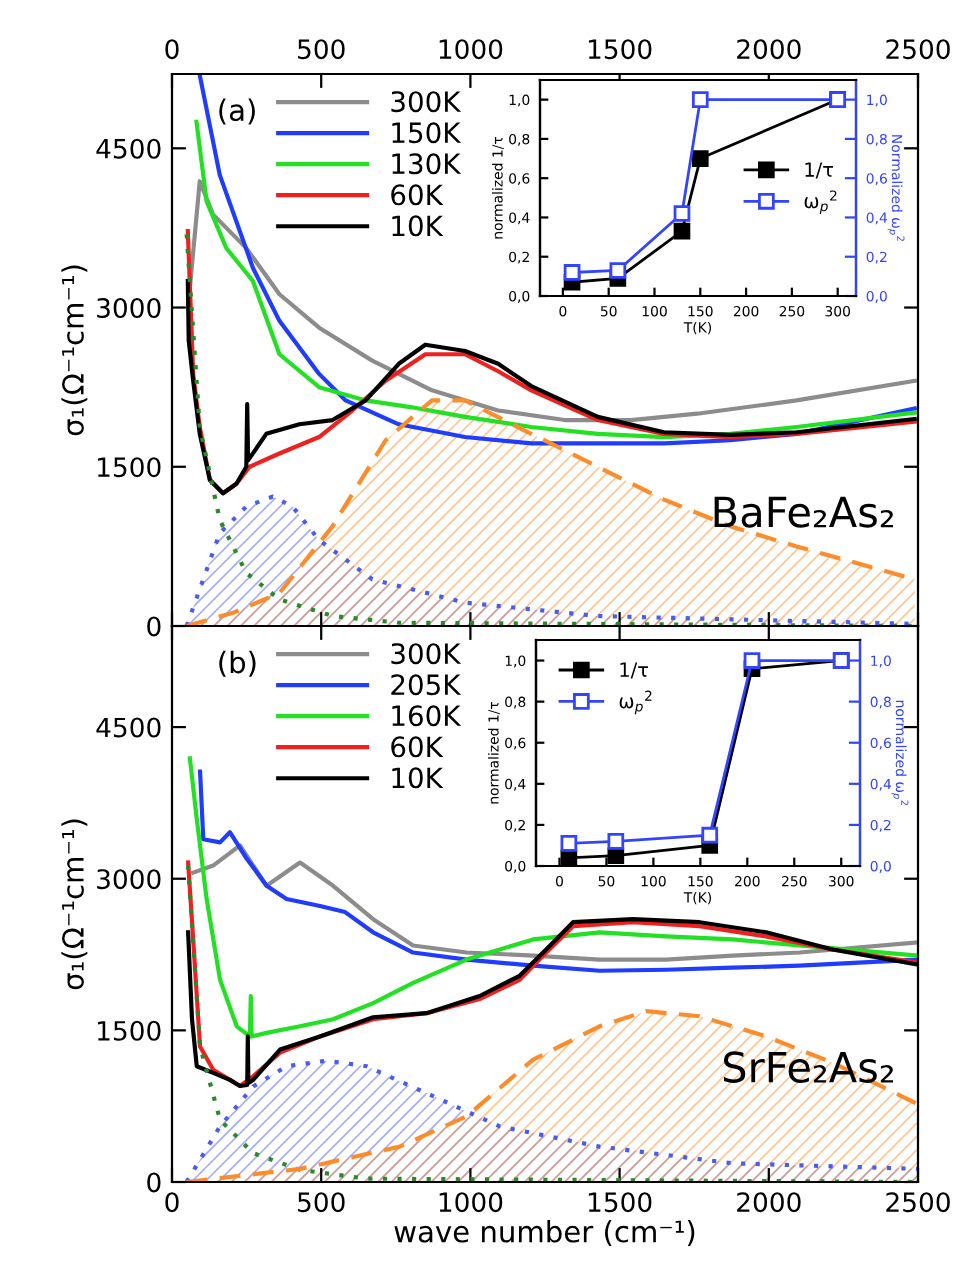 Image resolution: width=962 pixels, height=1276 pixels. Describe the element at coordinates (803, 512) in the screenshot. I see `annotation: BaFe₂As₂` at that location.